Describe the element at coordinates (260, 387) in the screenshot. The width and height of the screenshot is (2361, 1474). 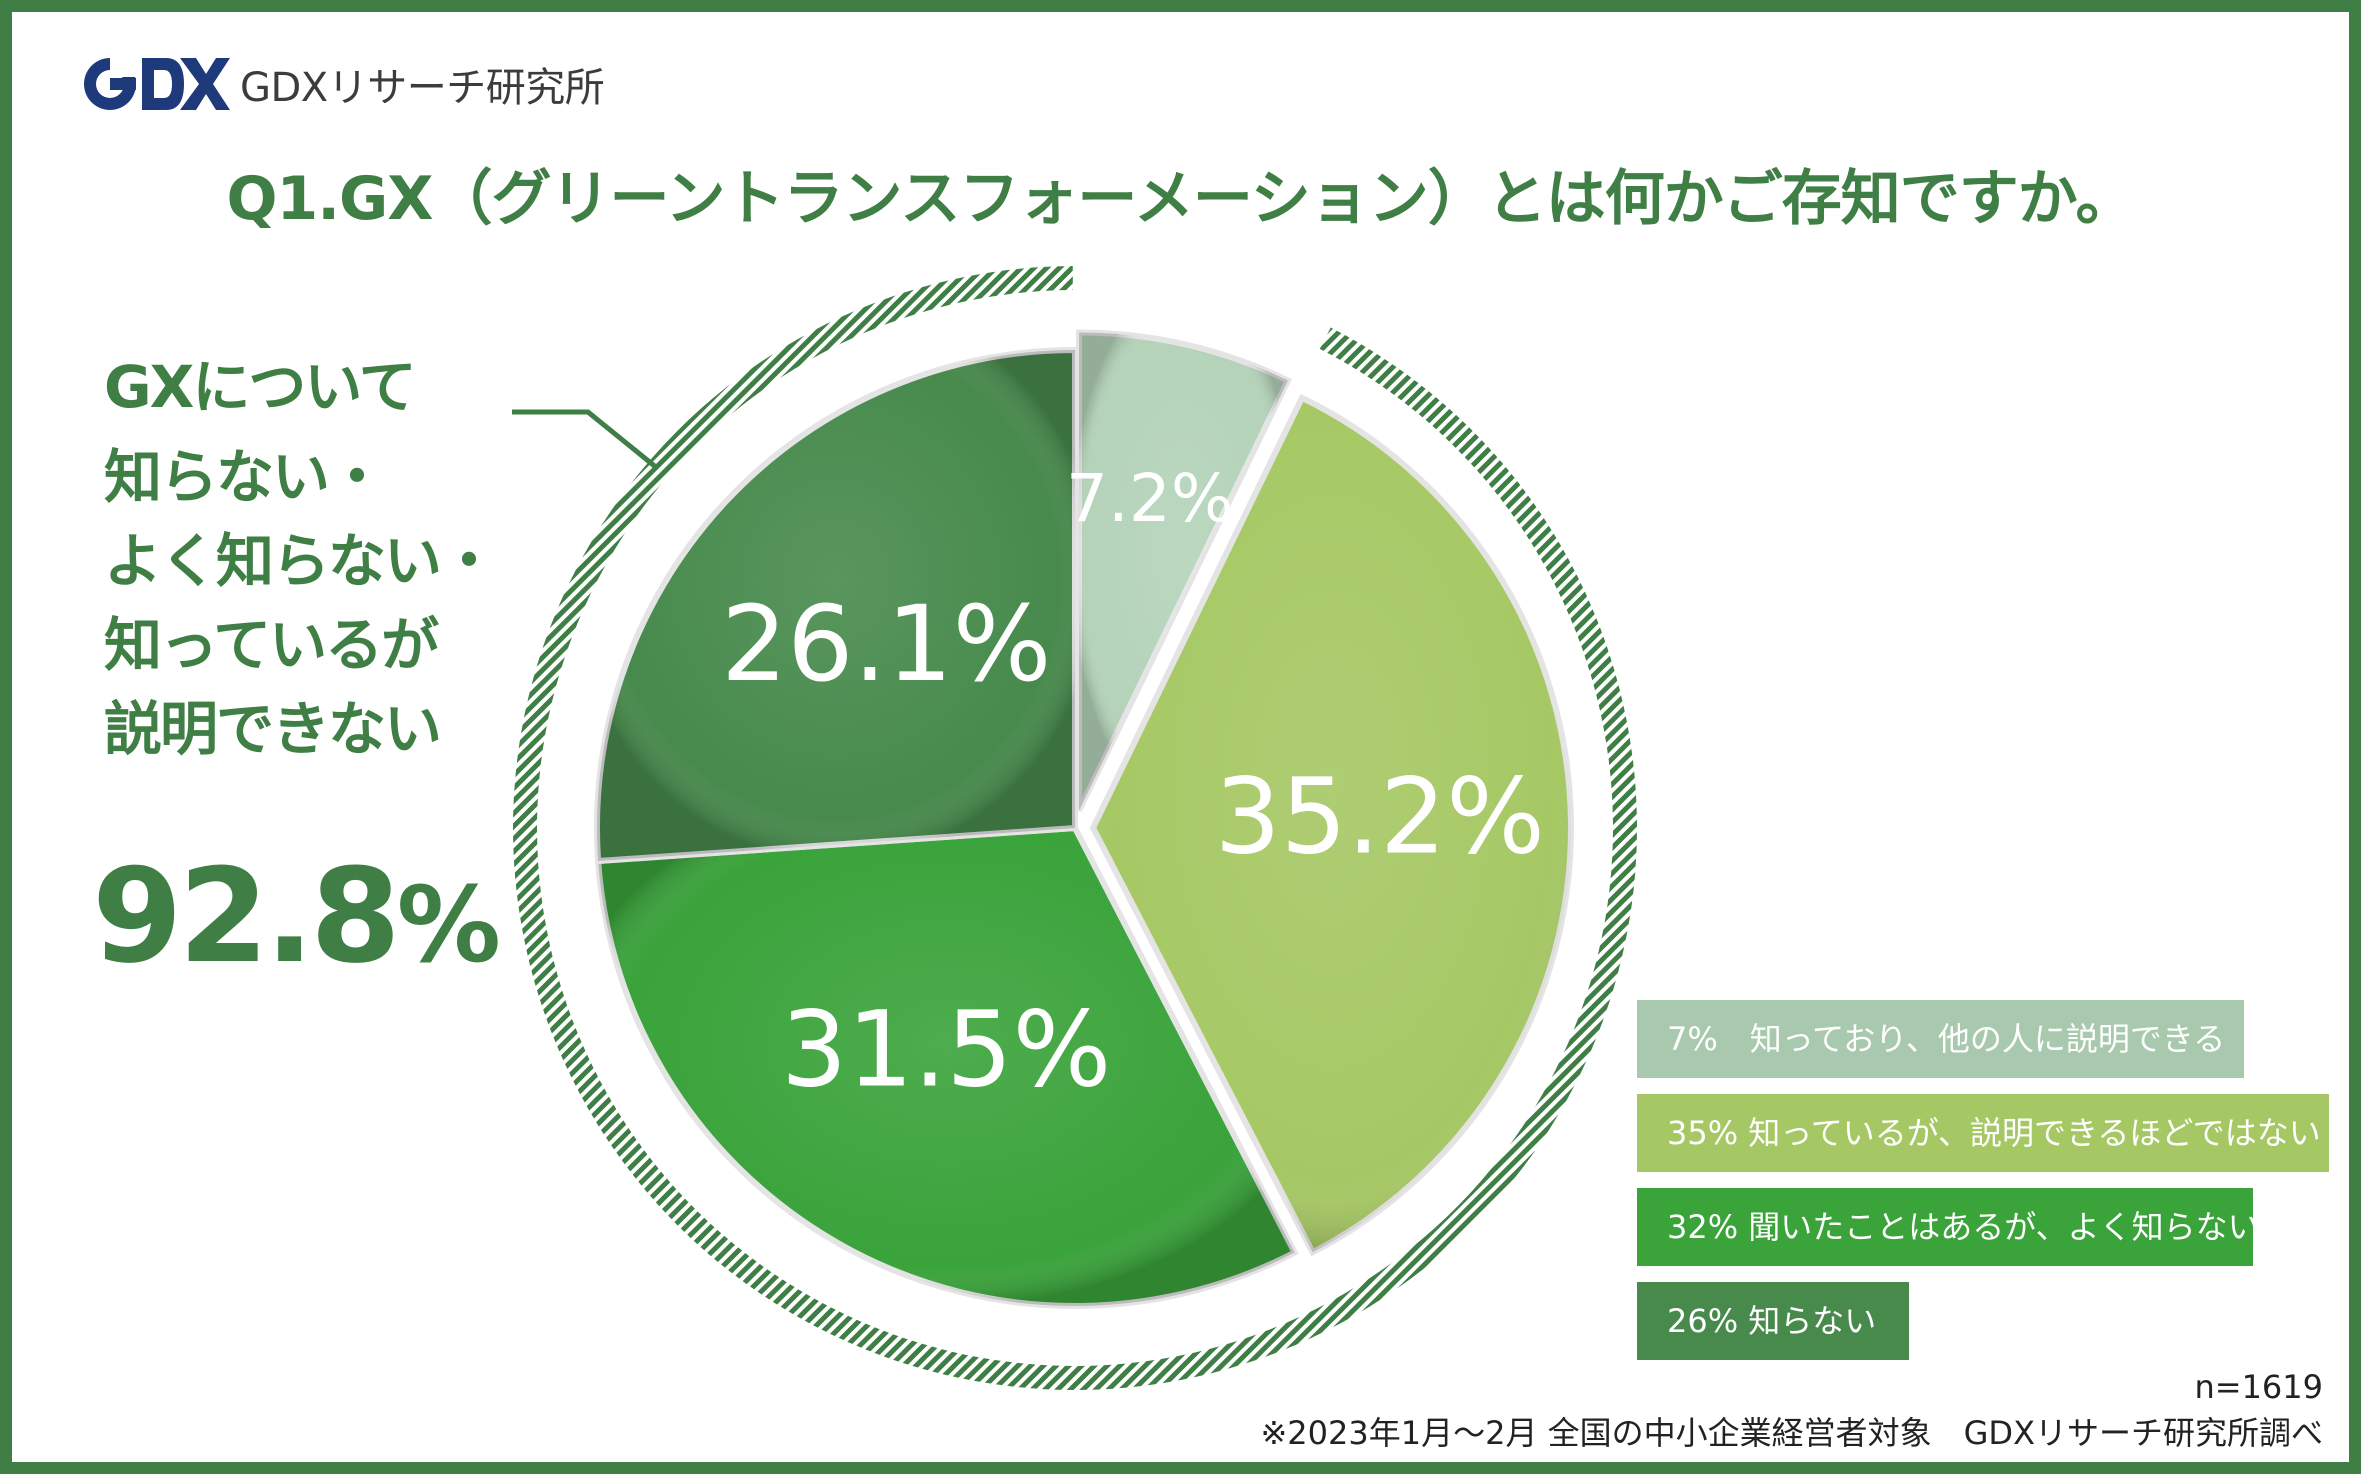
I see `callout-line: GXについて` at that location.